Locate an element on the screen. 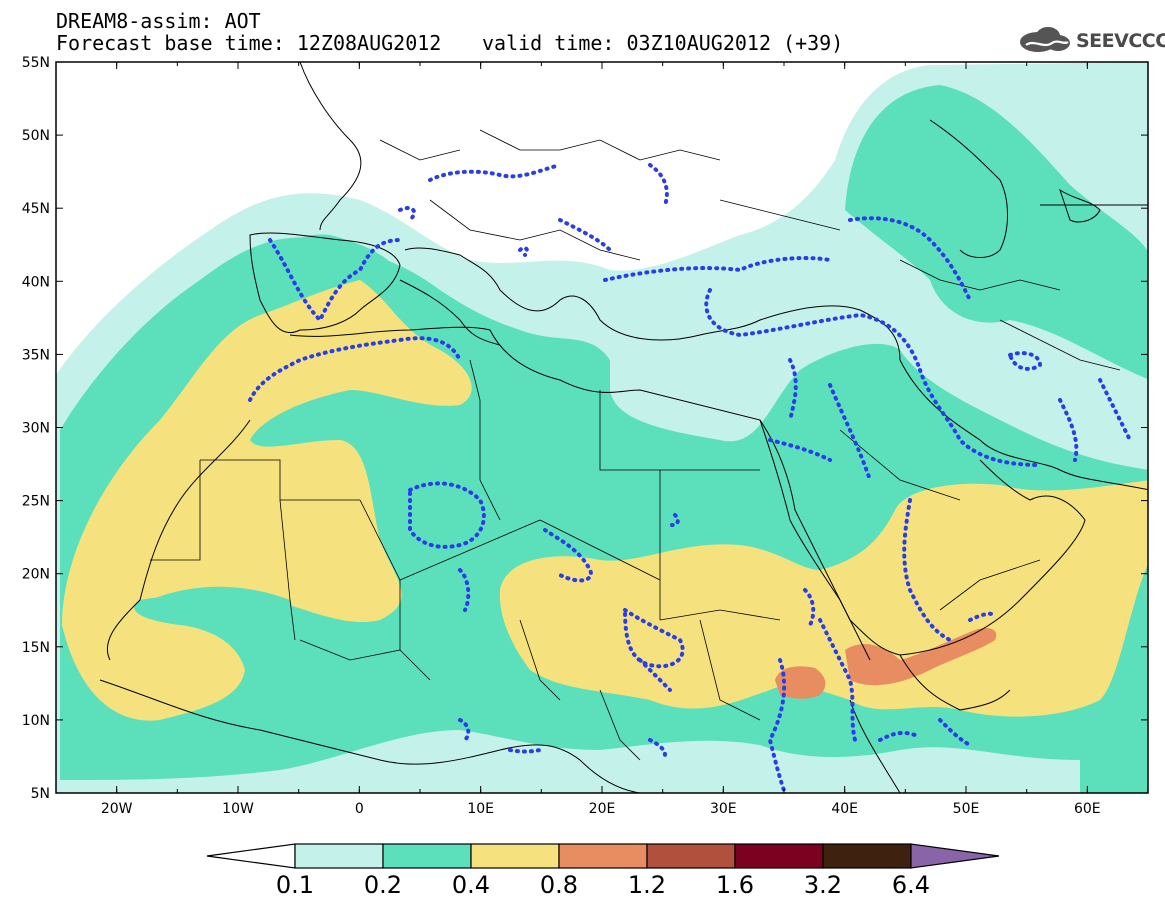  lat-label: 45N is located at coordinates (36, 209).